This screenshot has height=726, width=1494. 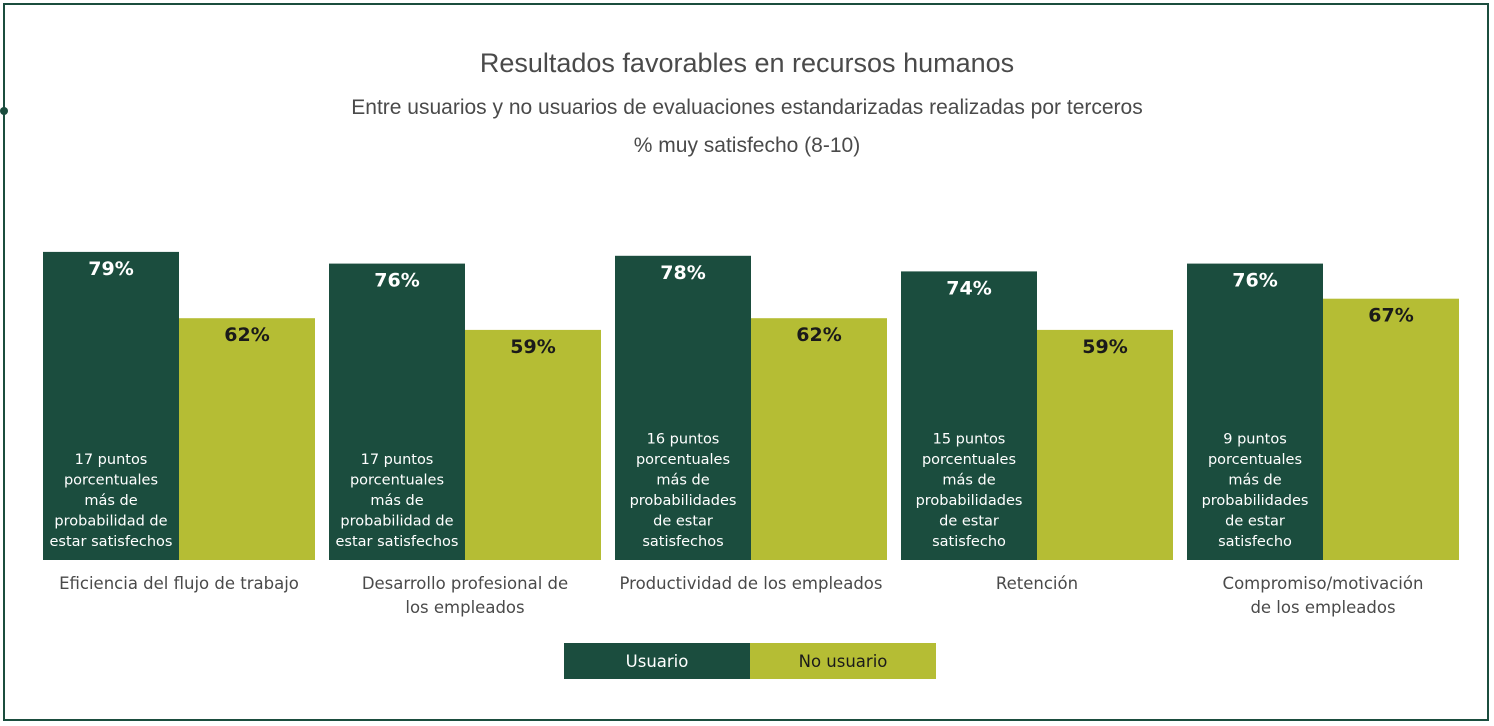 What do you see at coordinates (751, 583) in the screenshot?
I see `category-label-2: Productividad de los empleados` at bounding box center [751, 583].